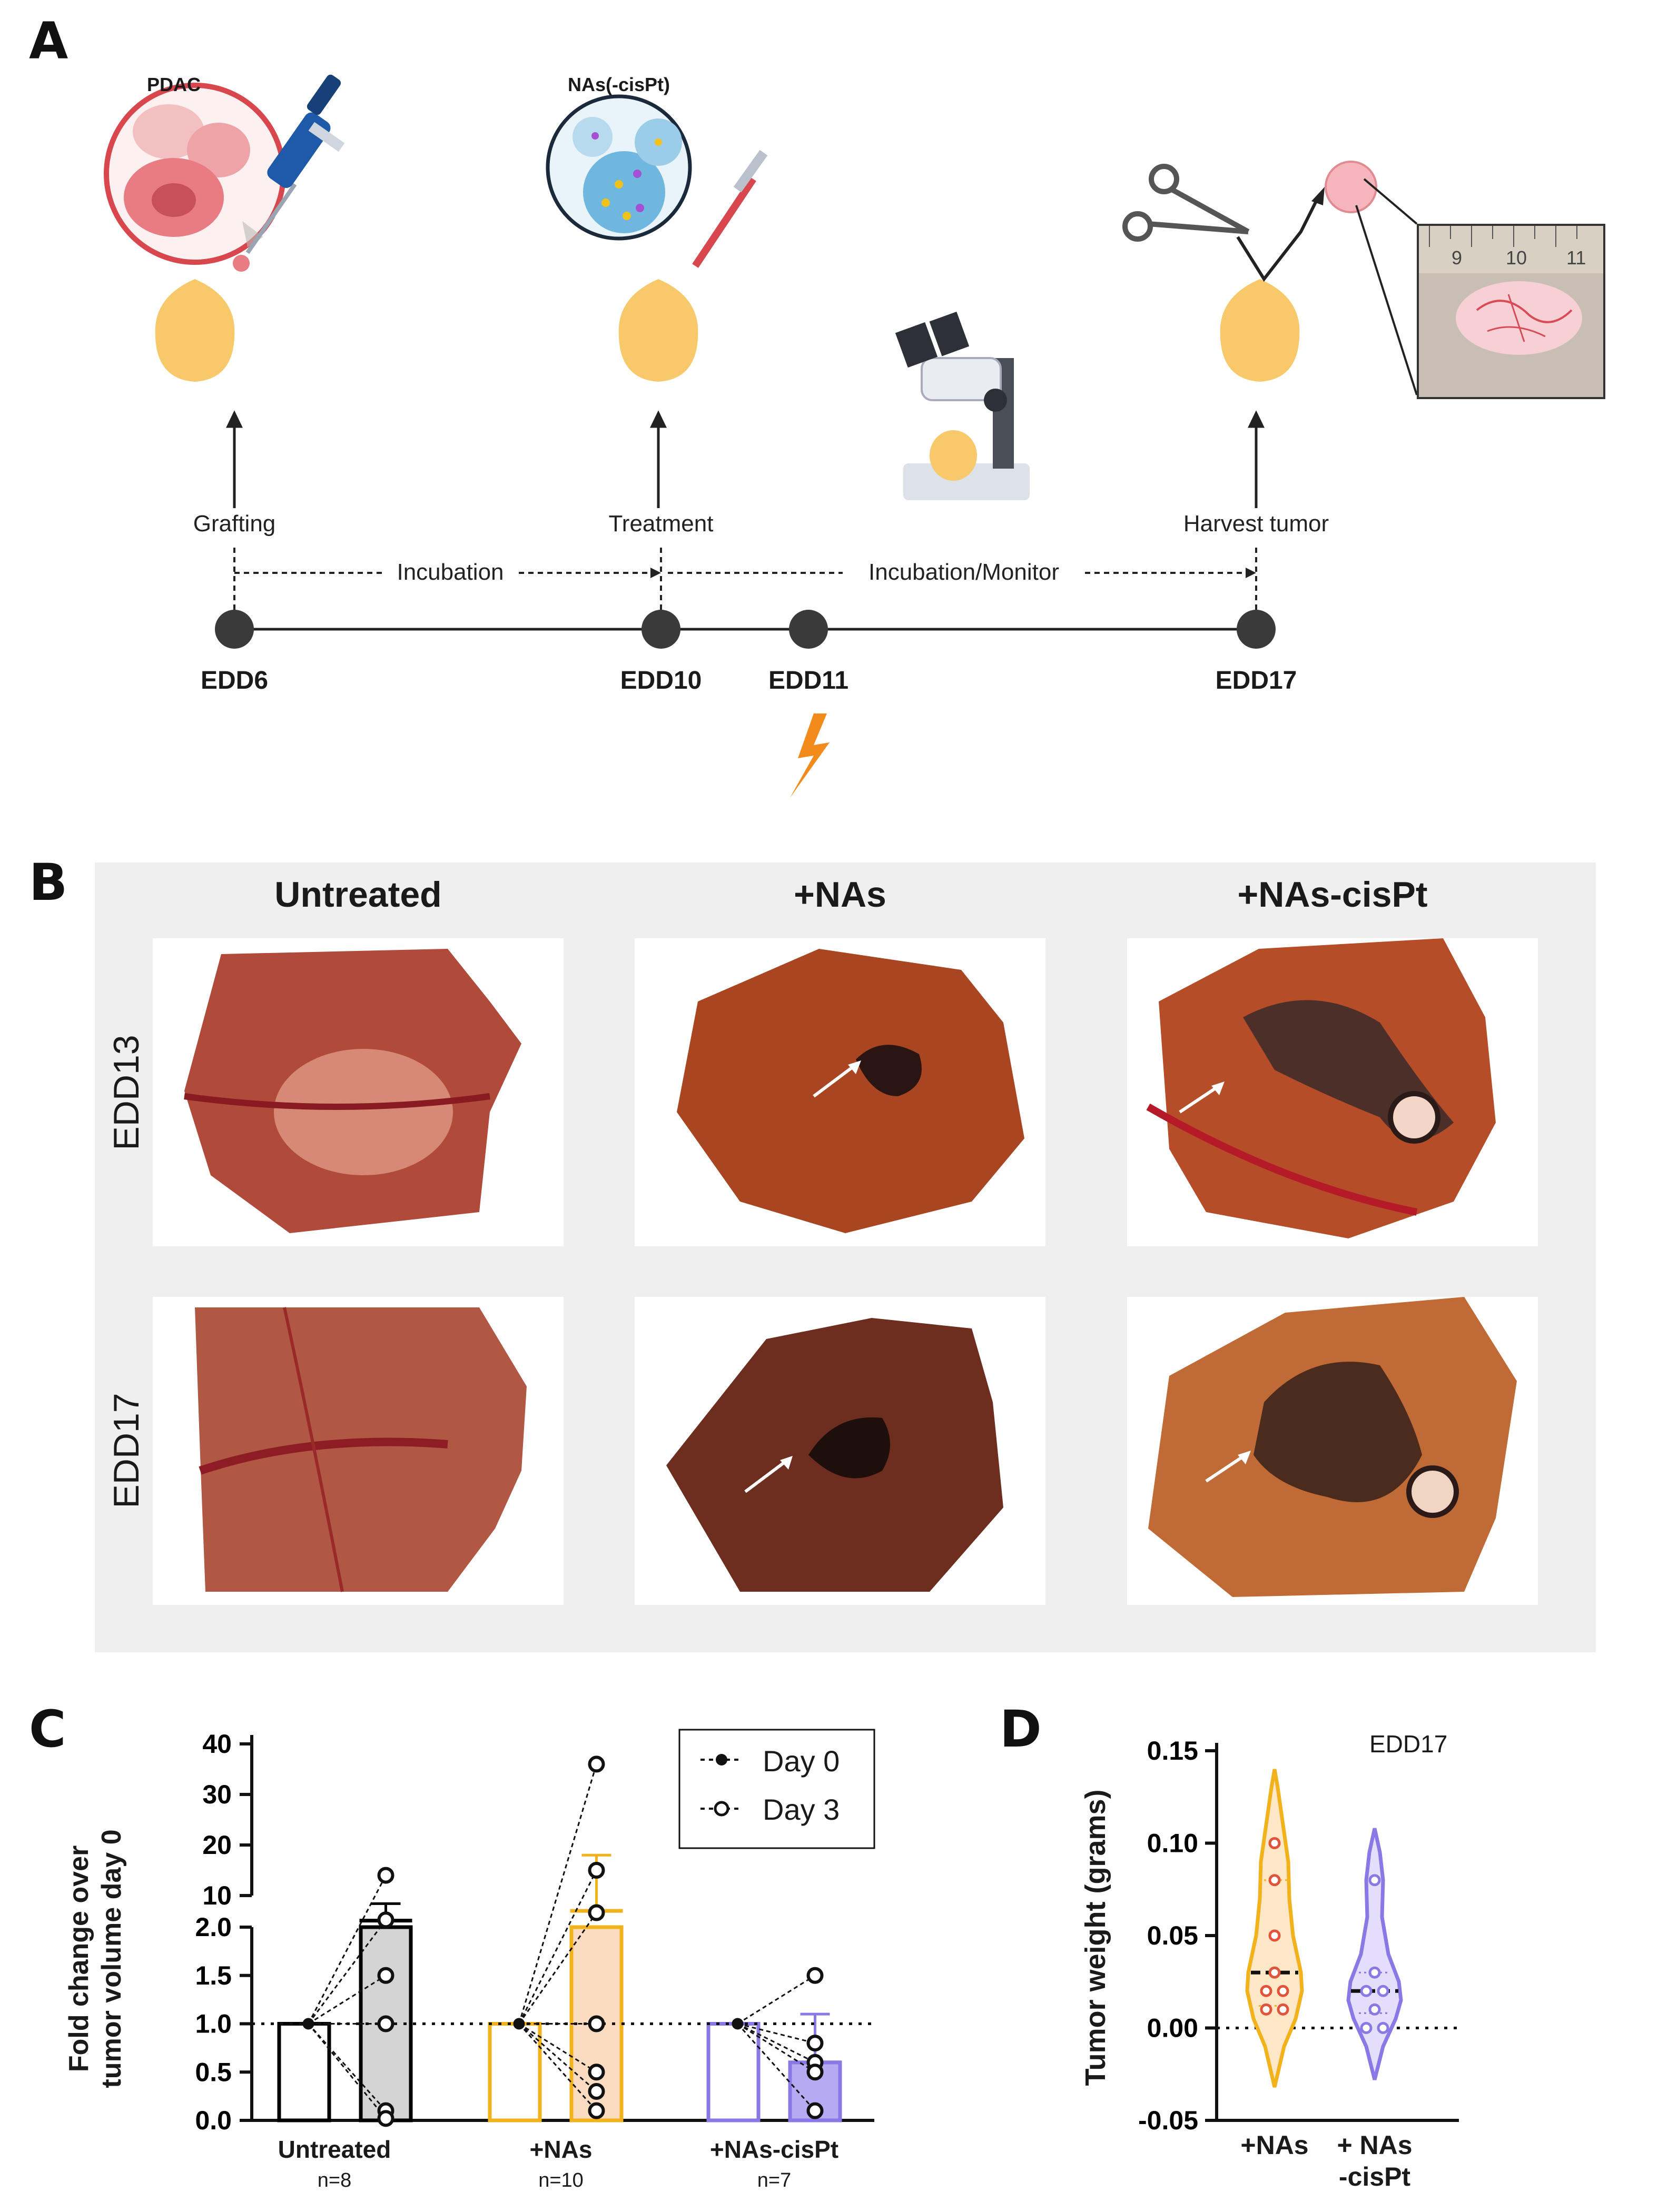 The height and width of the screenshot is (2212, 1658). Describe the element at coordinates (1274, 2145) in the screenshot. I see `chart-d-category-nas: +NAs` at that location.